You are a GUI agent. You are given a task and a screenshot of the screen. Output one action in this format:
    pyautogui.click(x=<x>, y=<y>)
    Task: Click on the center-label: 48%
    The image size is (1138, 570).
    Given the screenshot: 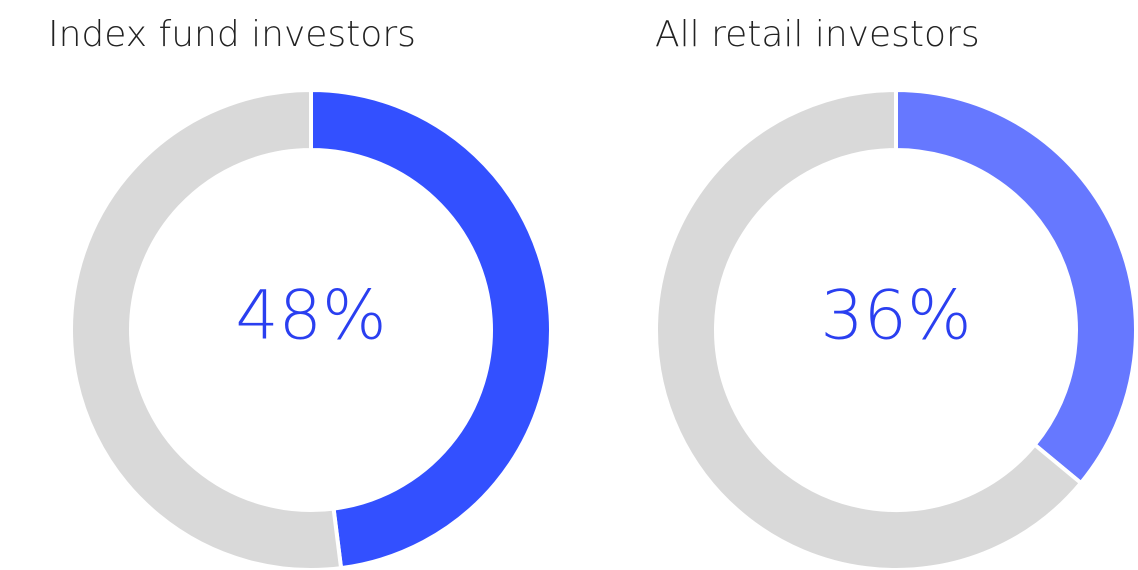 What is the action you would take?
    pyautogui.click(x=310, y=316)
    